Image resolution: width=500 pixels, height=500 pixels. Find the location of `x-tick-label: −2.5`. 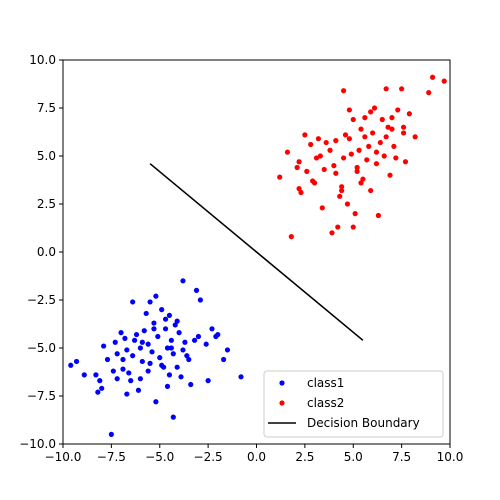

x-tick-label: −2.5 is located at coordinates (208, 457).